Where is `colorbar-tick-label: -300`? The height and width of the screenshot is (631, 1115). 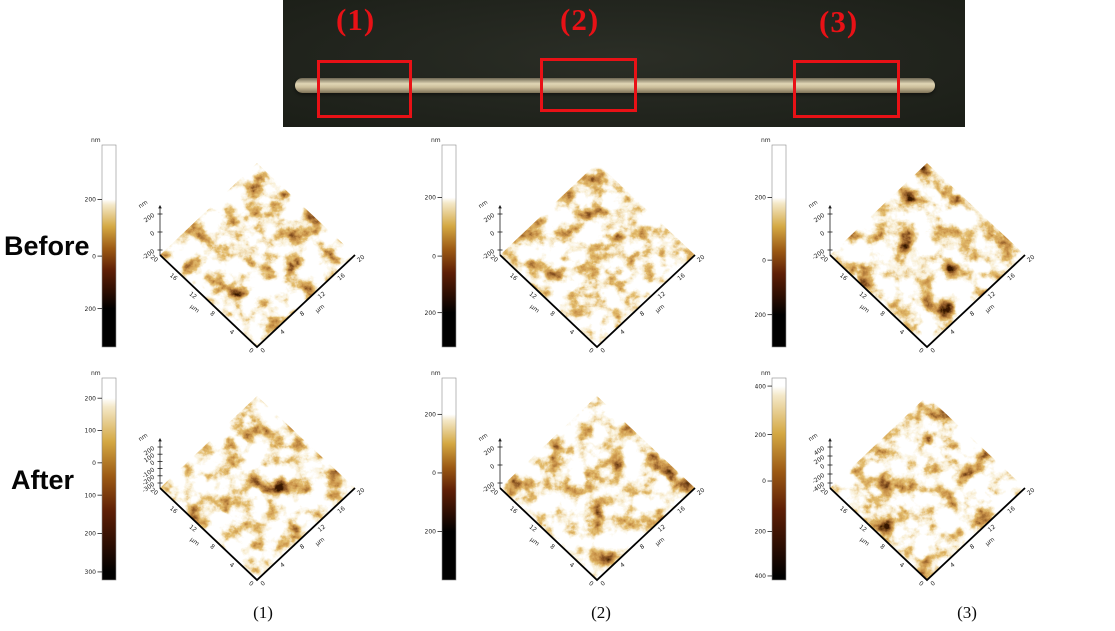 colorbar-tick-label: -300 is located at coordinates (90, 572).